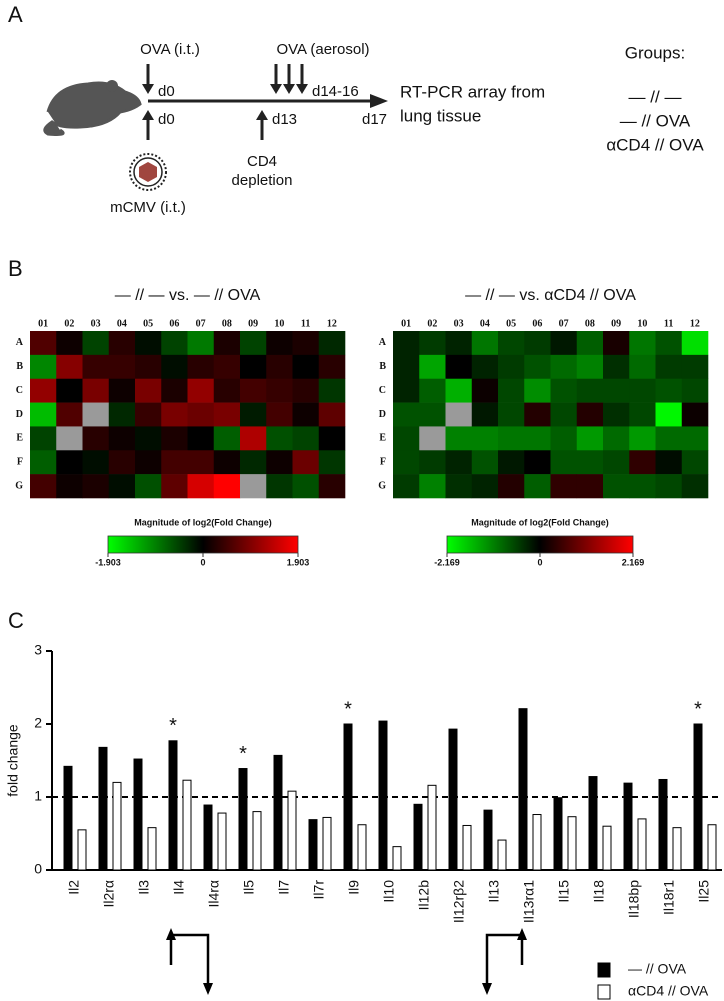 The height and width of the screenshot is (1001, 724). I want to click on column-label: 12, so click(332, 323).